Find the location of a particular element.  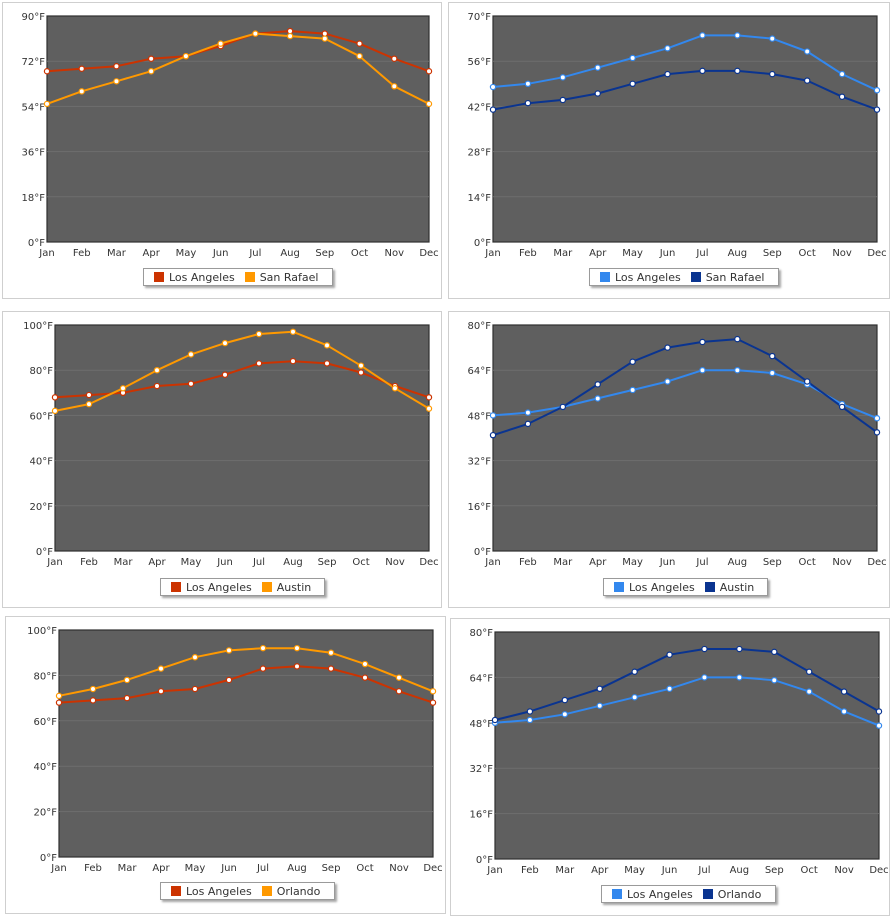

legend-item-san-rafael: San Rafael is located at coordinates (727, 277).